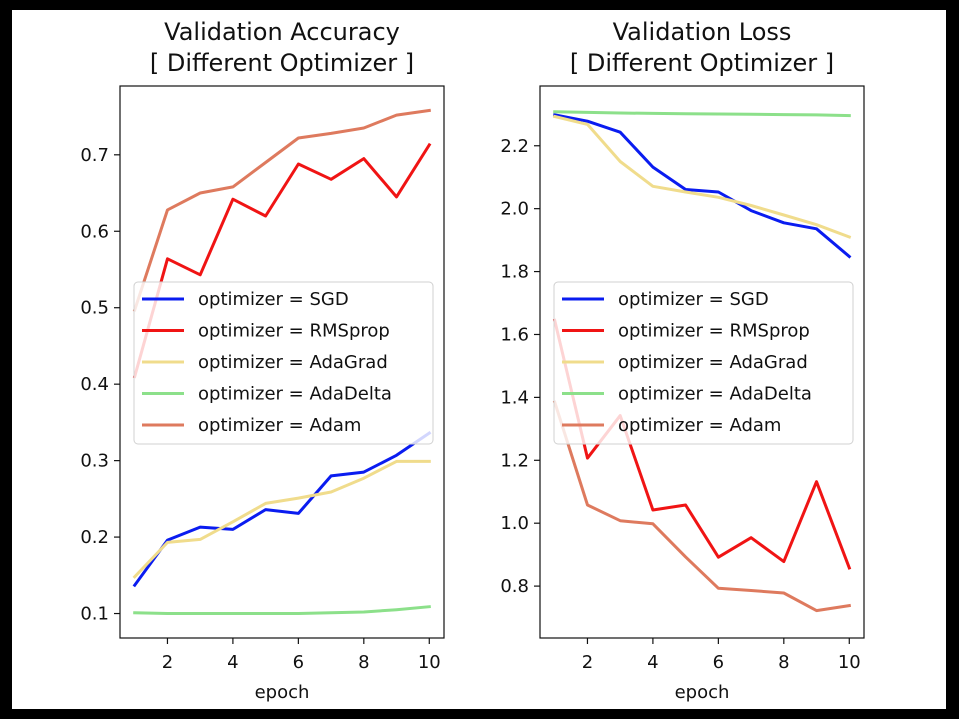 The width and height of the screenshot is (959, 719). I want to click on loss-title-line-2: [ Different Optimizer ], so click(702, 63).